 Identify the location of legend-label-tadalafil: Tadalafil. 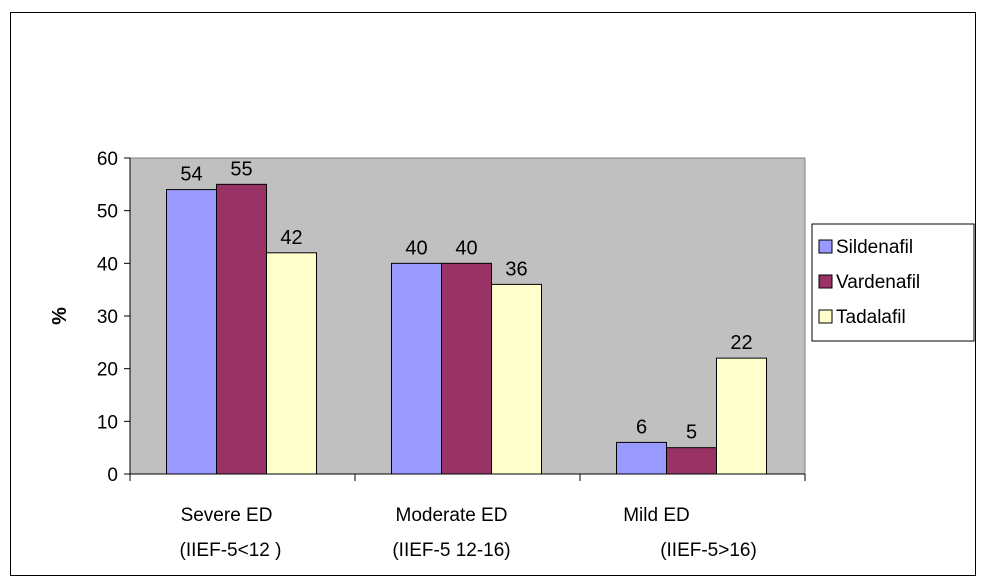
(871, 317).